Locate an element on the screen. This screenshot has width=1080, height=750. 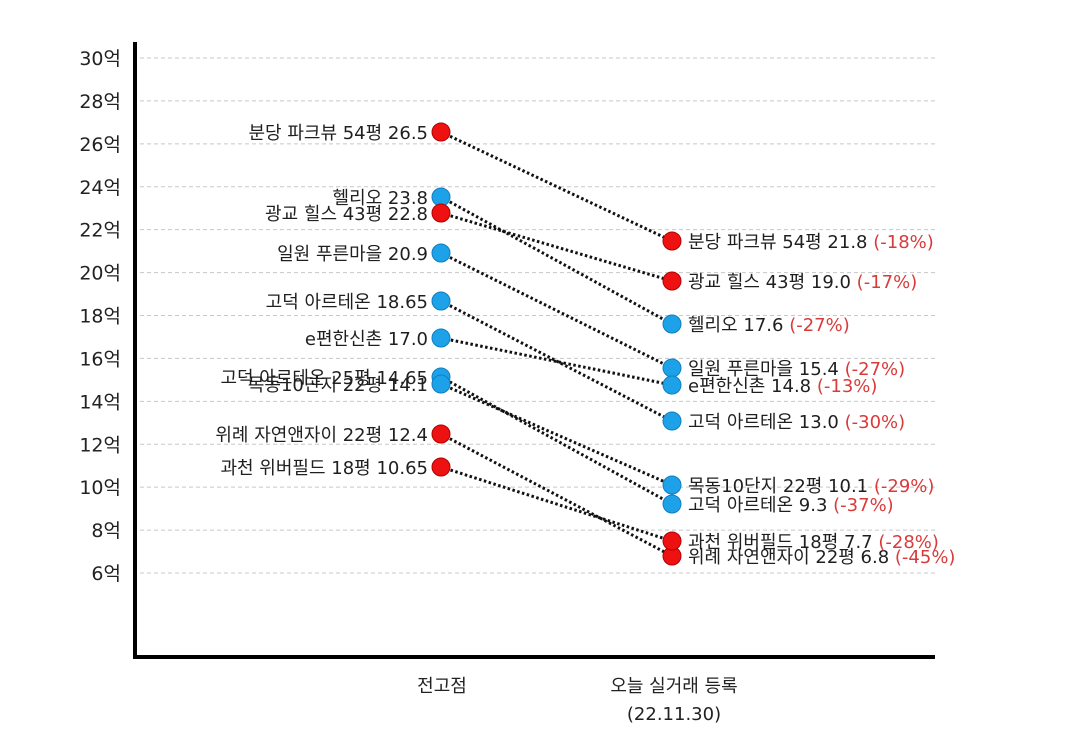
change-percent: (-29%) is located at coordinates (904, 486).